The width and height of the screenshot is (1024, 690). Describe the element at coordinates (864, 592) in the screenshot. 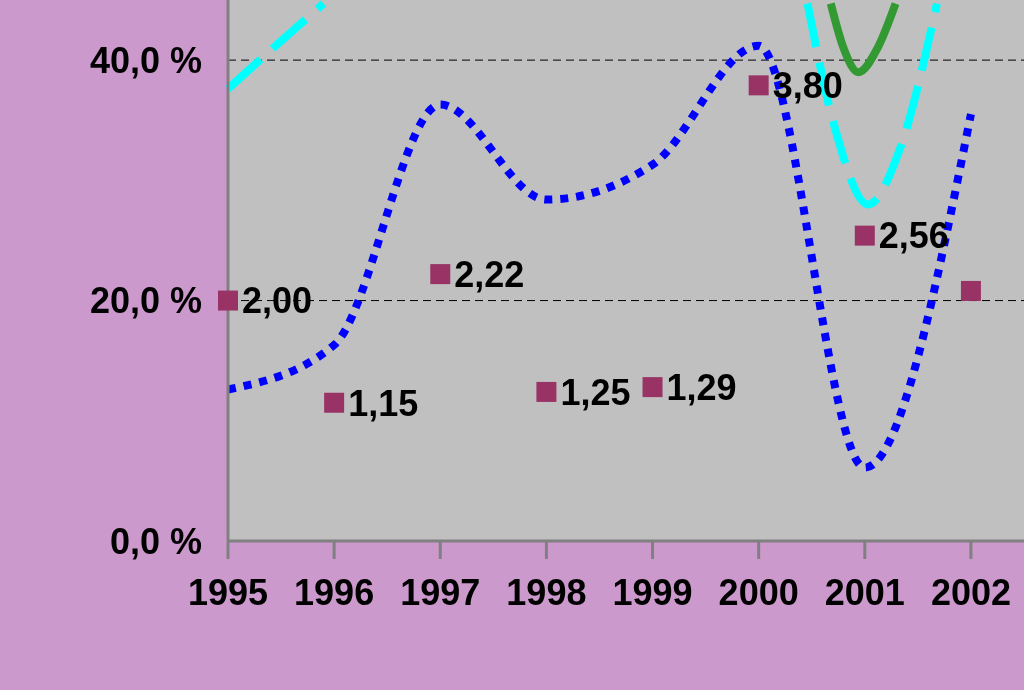

I see `x-tick-label: 2001` at that location.